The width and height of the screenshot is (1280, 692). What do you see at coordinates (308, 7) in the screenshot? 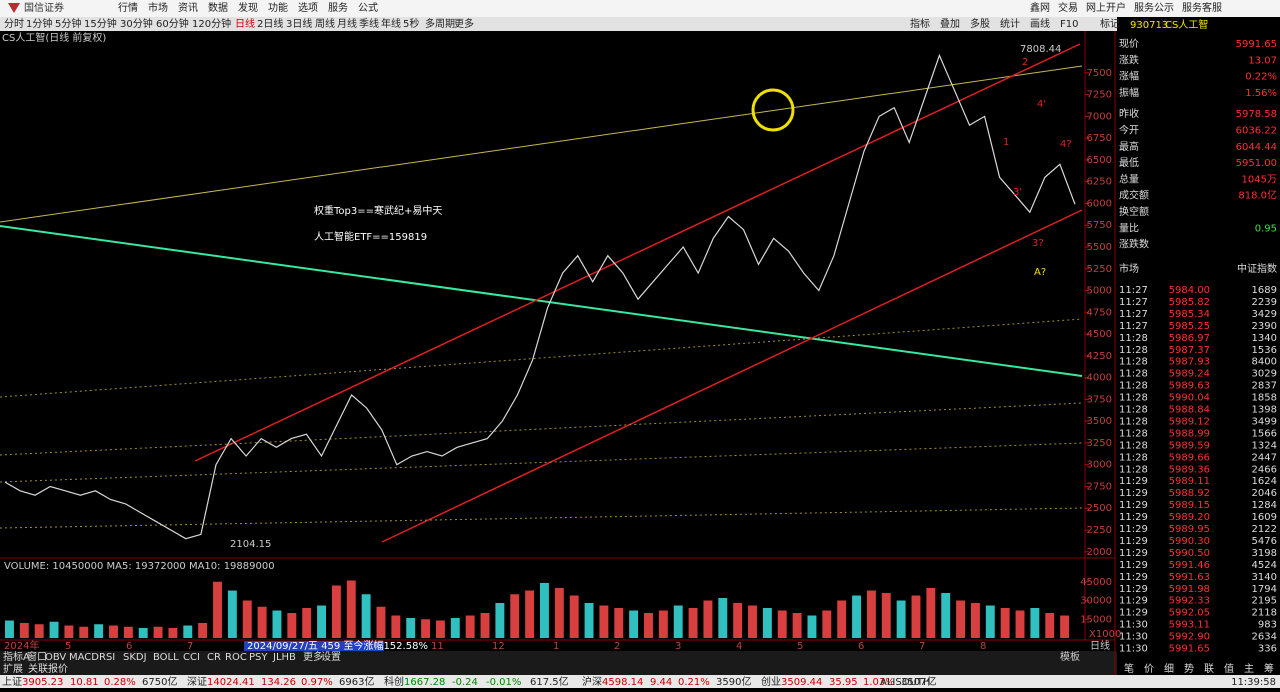
I see `menu-item: 选项` at bounding box center [308, 7].